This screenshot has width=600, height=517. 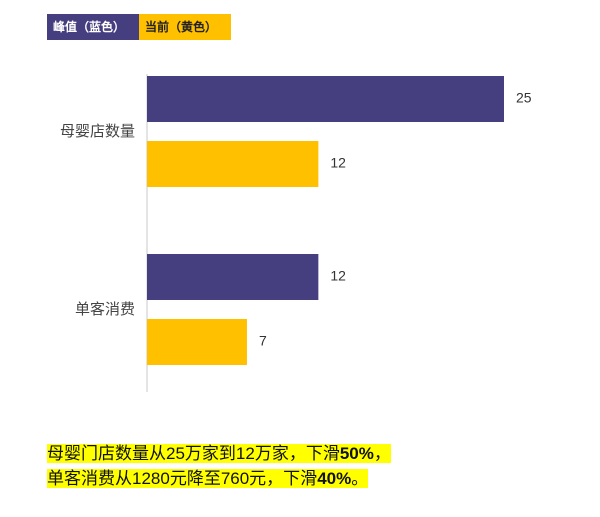 I want to click on annotation-text: 50%, so click(x=356, y=453).